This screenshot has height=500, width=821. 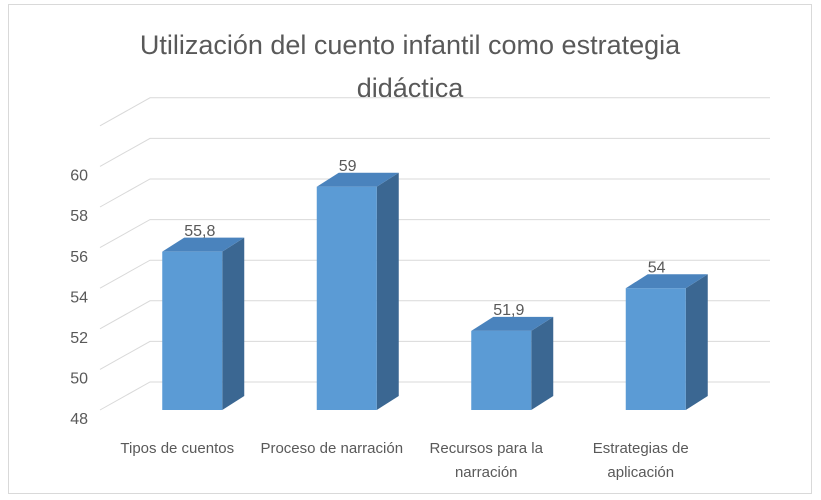 I want to click on y-tick-label: 48, so click(x=79, y=419).